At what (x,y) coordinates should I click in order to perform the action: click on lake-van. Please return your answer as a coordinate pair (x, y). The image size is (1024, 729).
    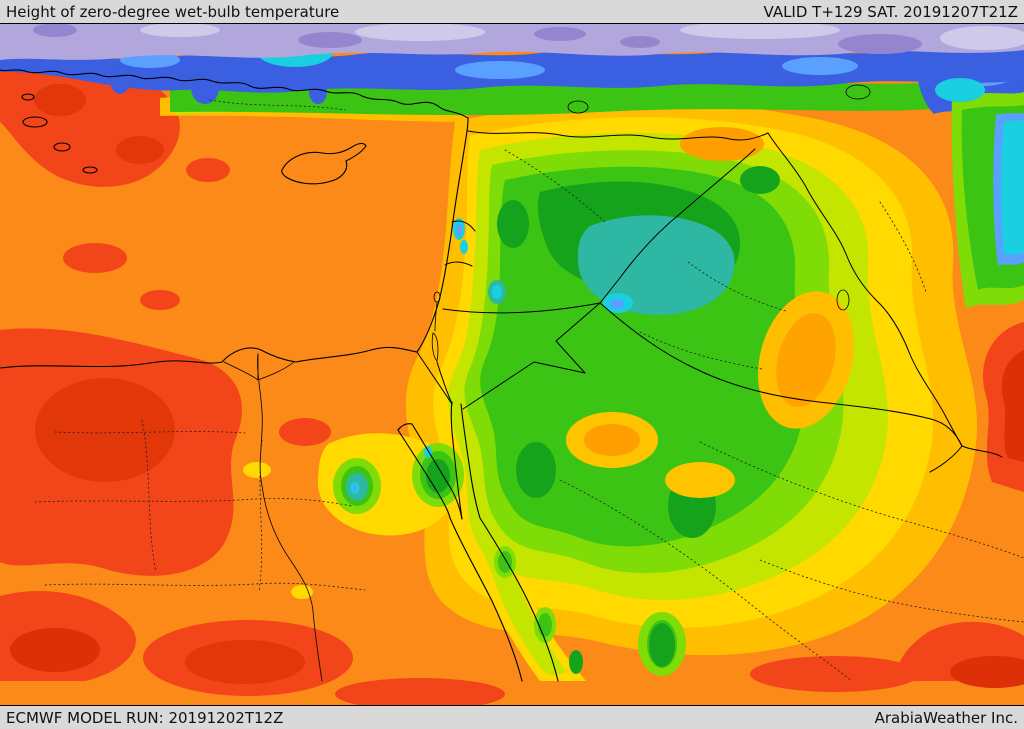
    Looking at the image, I should click on (858, 92).